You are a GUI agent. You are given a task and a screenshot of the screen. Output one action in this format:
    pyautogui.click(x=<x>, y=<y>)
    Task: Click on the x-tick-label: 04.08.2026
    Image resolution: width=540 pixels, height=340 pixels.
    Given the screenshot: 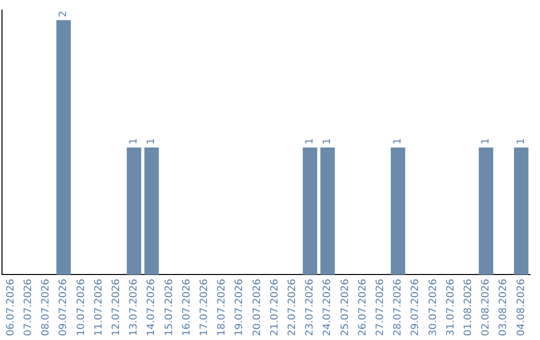 What is the action you would take?
    pyautogui.click(x=521, y=307)
    